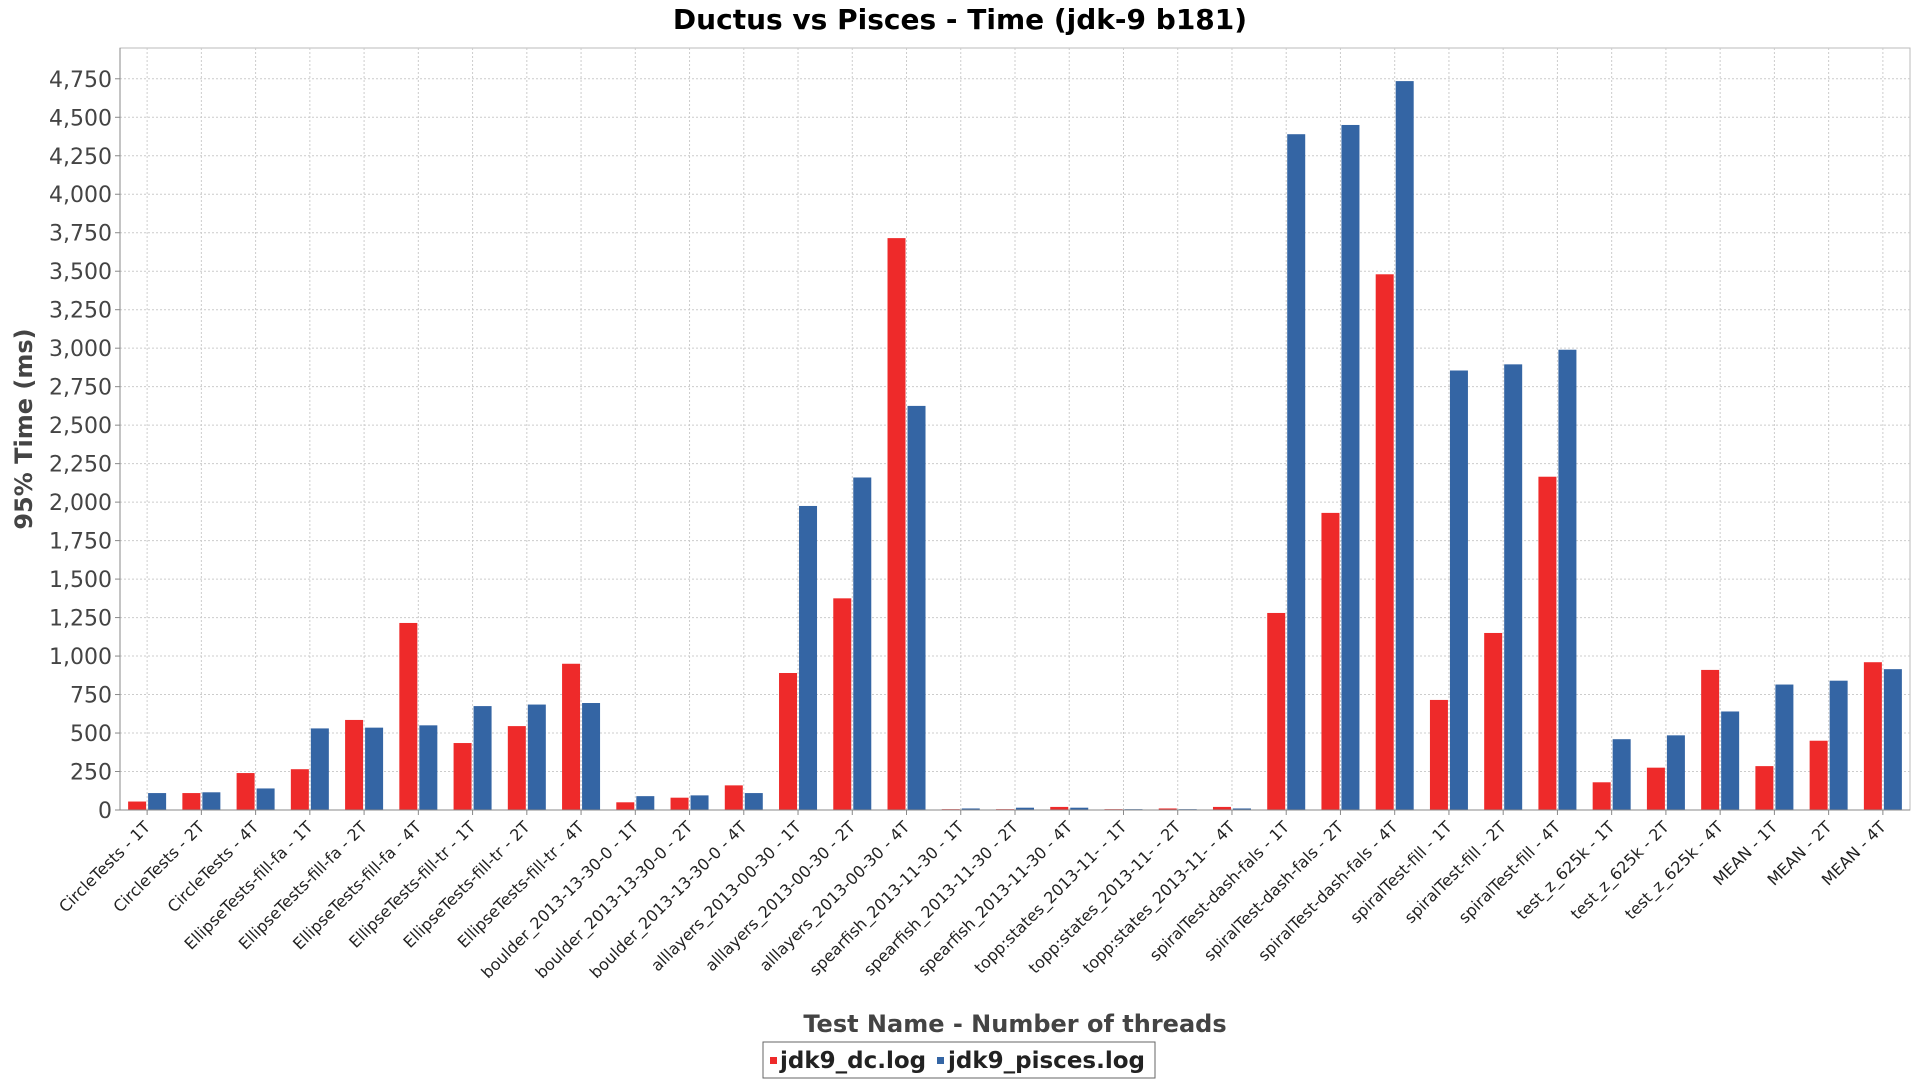 The width and height of the screenshot is (1920, 1084). I want to click on x-tick-label: spiralTest-fill - 4T, so click(1510, 872).